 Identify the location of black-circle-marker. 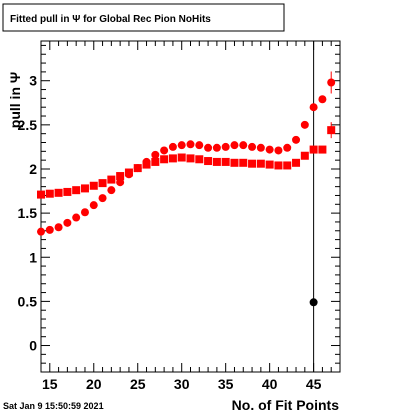
(313, 302).